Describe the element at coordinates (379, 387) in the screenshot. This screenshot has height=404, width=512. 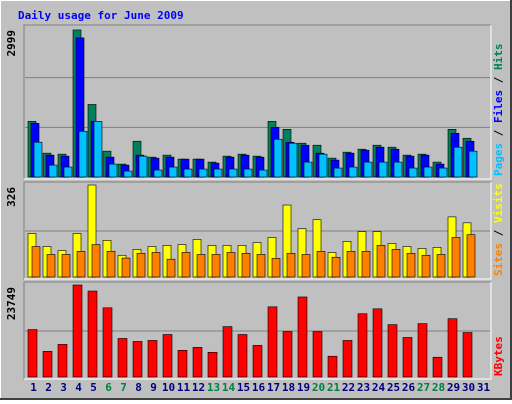
I see `x-tick-label: 24` at that location.